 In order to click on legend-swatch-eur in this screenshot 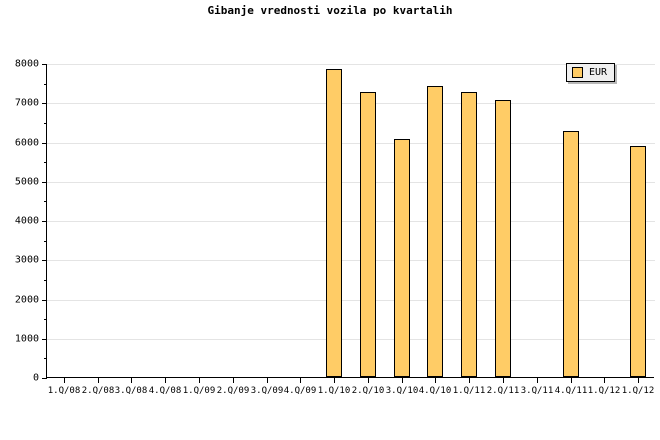, I will do `click(577, 72)`.